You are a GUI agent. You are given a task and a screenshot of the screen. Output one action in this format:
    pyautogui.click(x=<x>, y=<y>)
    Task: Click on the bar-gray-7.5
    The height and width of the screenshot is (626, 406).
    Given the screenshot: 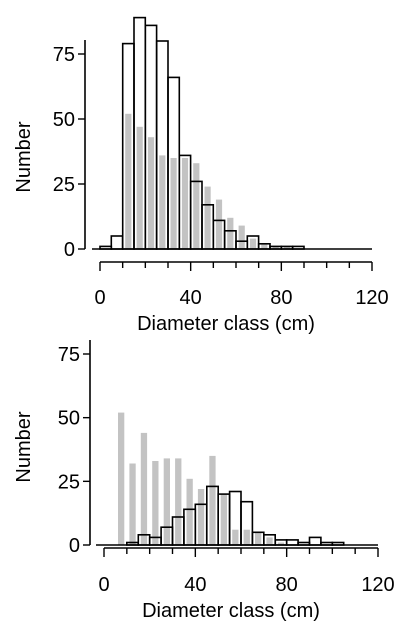 What is the action you would take?
    pyautogui.click(x=121, y=478)
    